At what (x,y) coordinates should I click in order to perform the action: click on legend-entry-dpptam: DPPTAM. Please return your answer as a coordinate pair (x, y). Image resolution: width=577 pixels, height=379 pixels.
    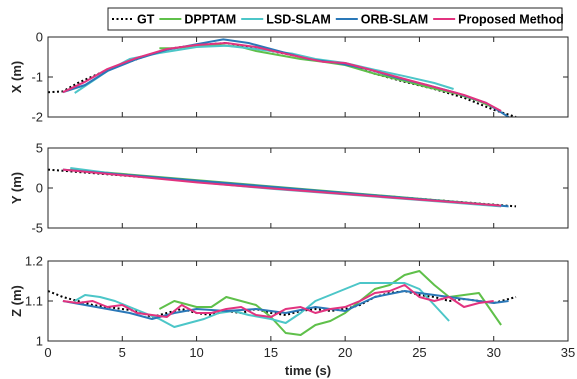
    Looking at the image, I should click on (197, 20).